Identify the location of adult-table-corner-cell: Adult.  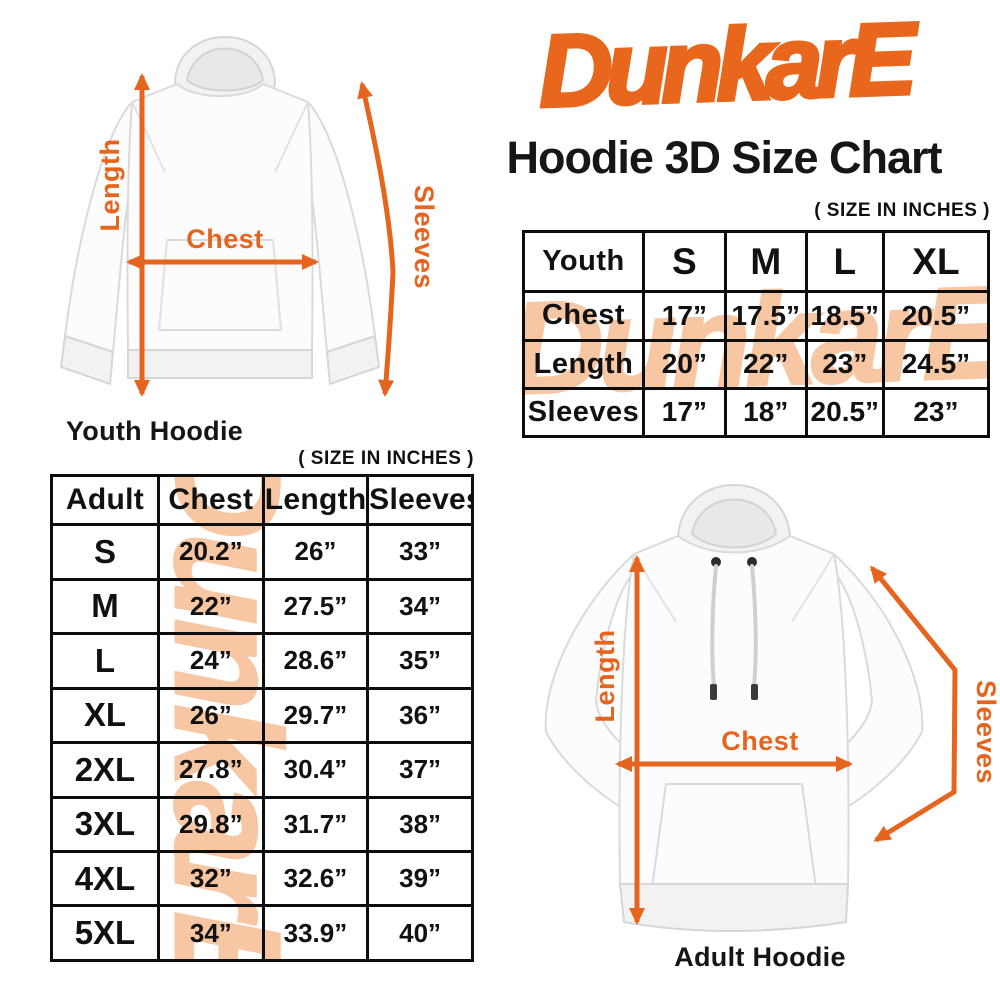
(105, 500).